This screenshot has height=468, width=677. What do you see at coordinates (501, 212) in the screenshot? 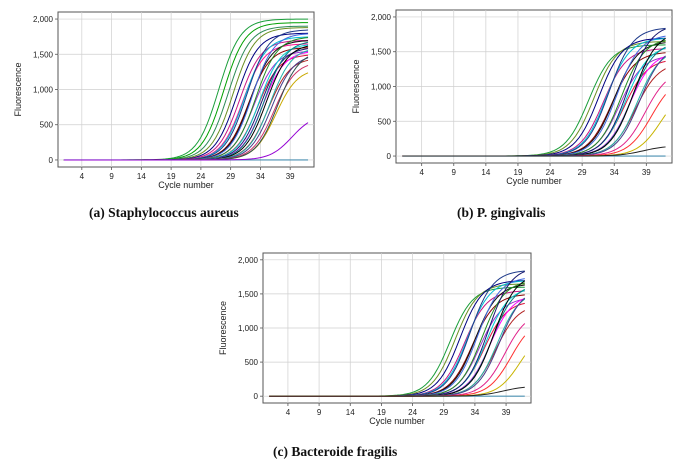
I see `caption-p-gingivalis: (b) P. gingivalis` at bounding box center [501, 212].